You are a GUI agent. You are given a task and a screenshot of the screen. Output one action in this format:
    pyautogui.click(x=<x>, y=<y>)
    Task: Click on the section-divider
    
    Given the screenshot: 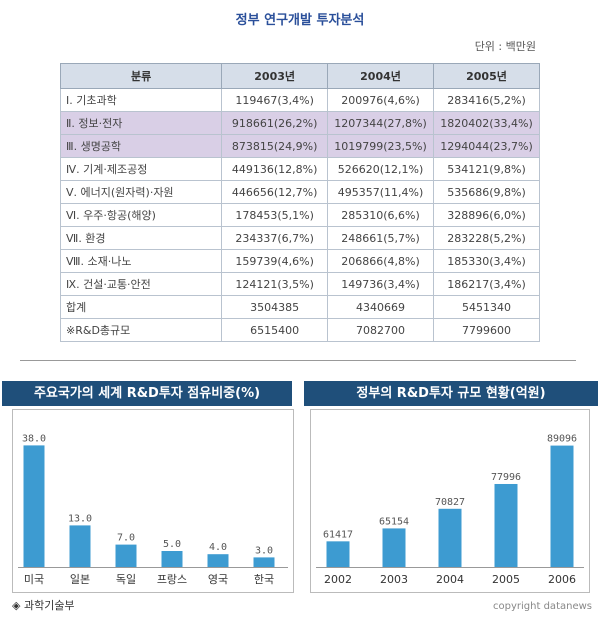 What is the action you would take?
    pyautogui.click(x=298, y=360)
    